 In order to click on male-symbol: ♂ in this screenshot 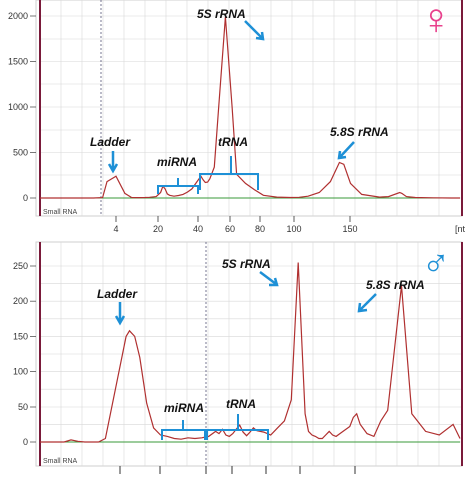, I will do `click(436, 264)`.